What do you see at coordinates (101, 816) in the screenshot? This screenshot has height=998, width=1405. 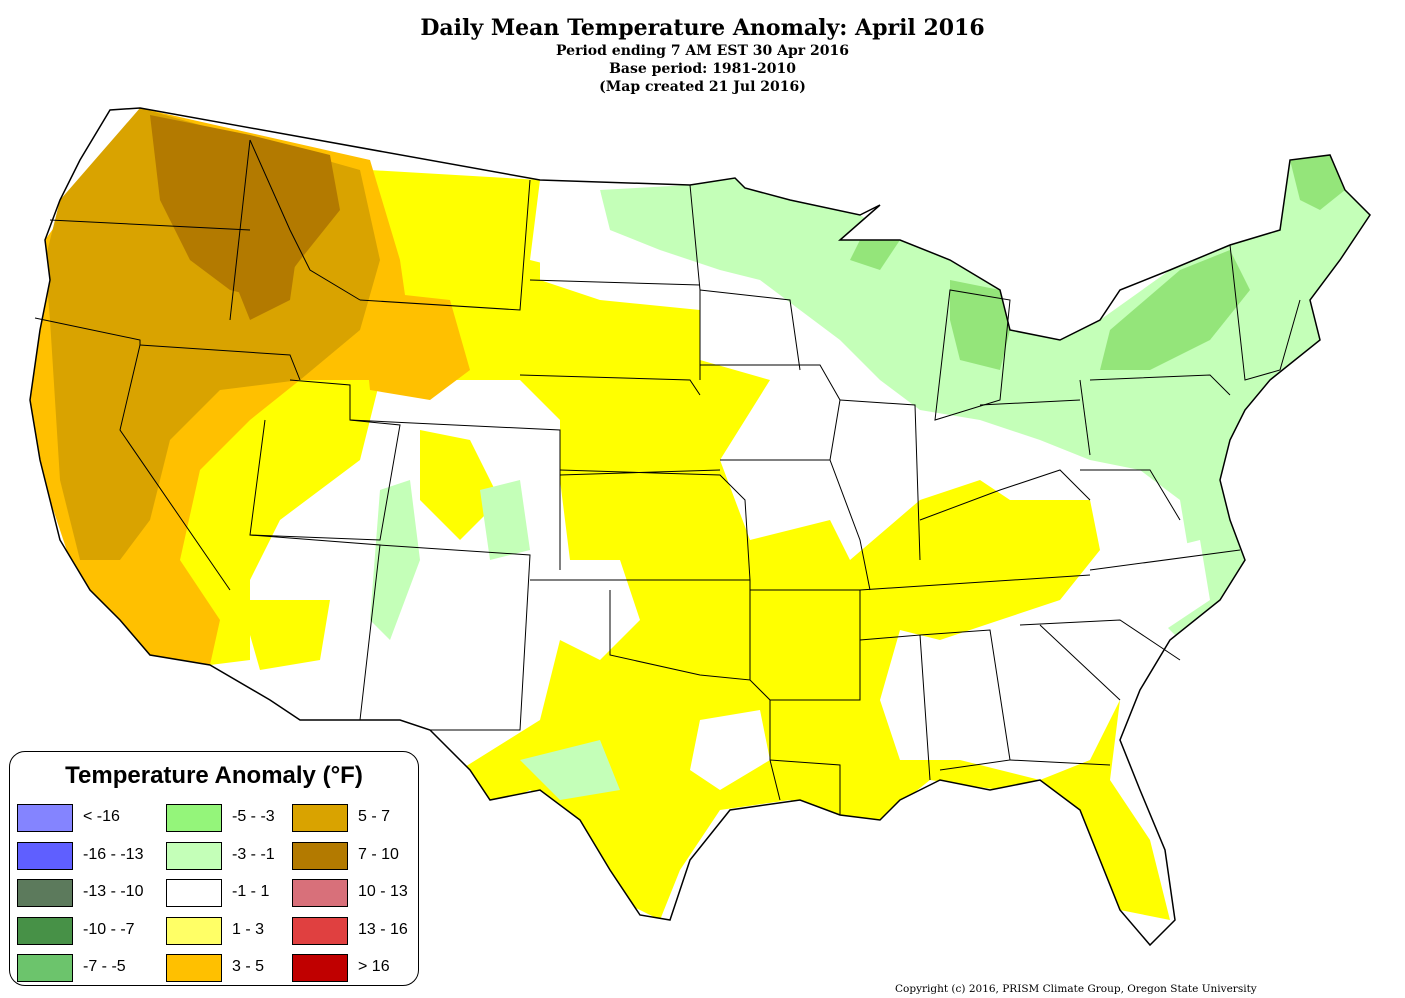 I see `legend-label: < -16` at bounding box center [101, 816].